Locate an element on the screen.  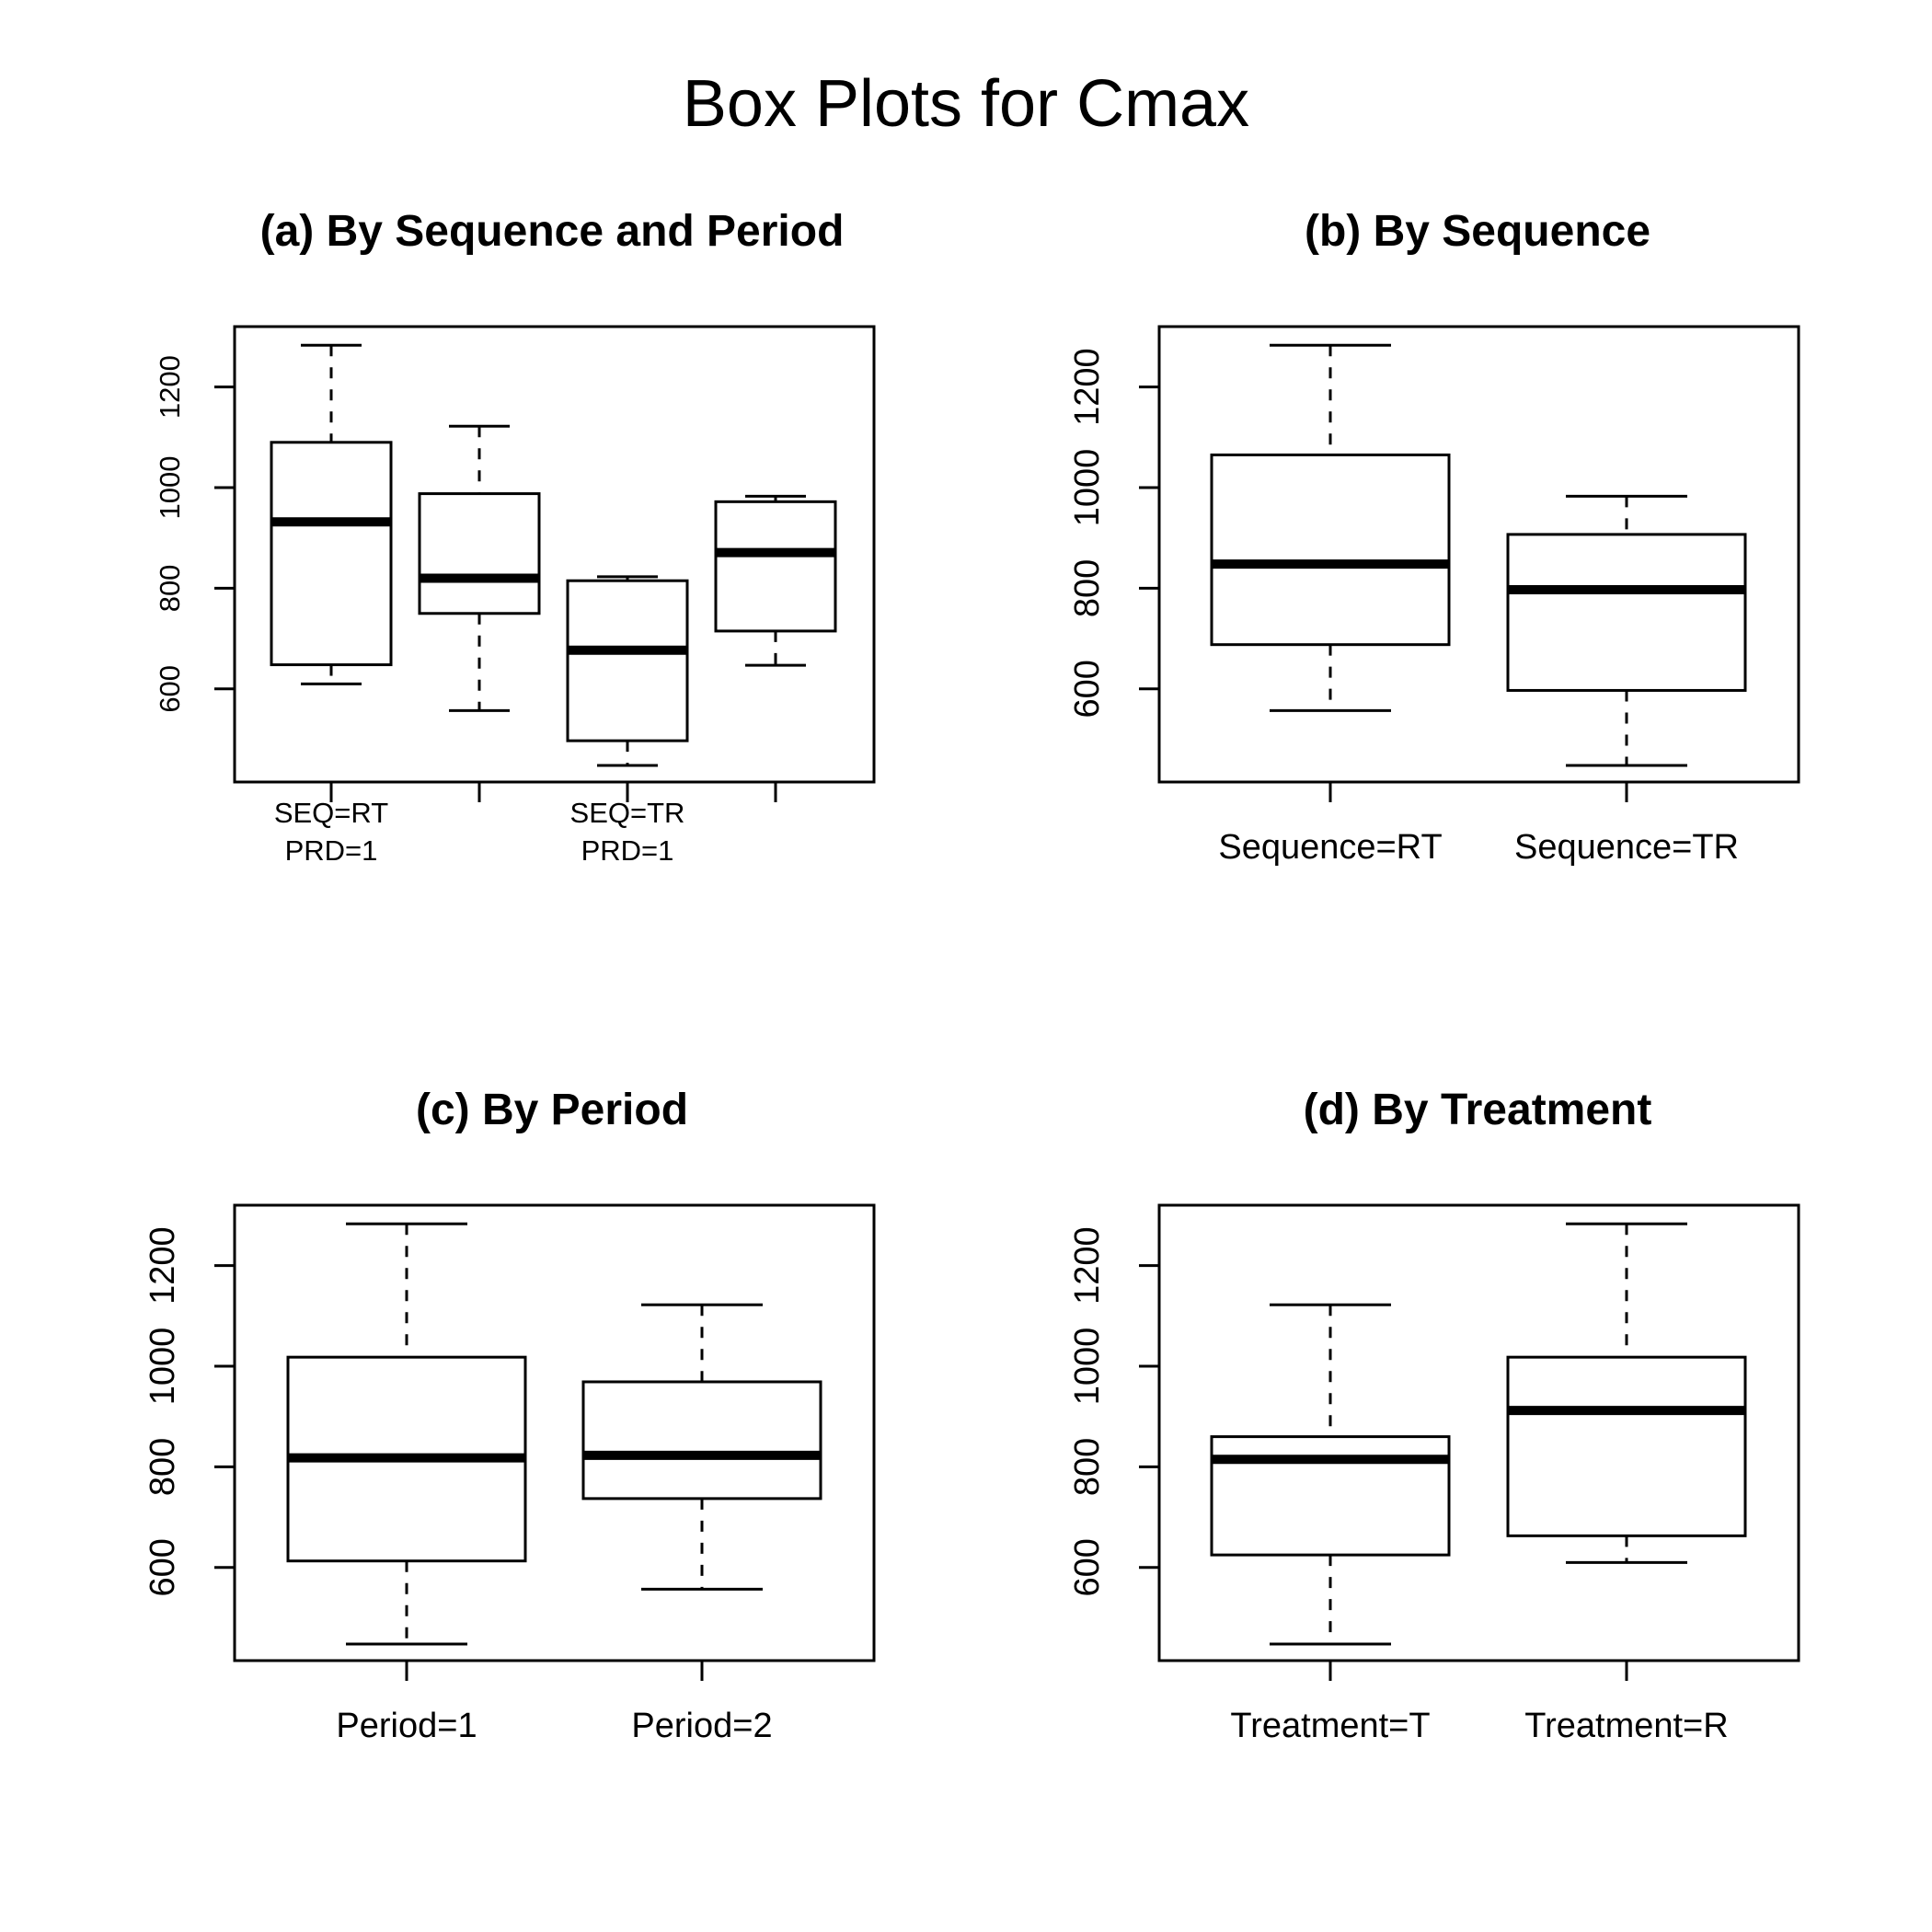
box-group: Sequence=RT is located at coordinates (1330, 605).